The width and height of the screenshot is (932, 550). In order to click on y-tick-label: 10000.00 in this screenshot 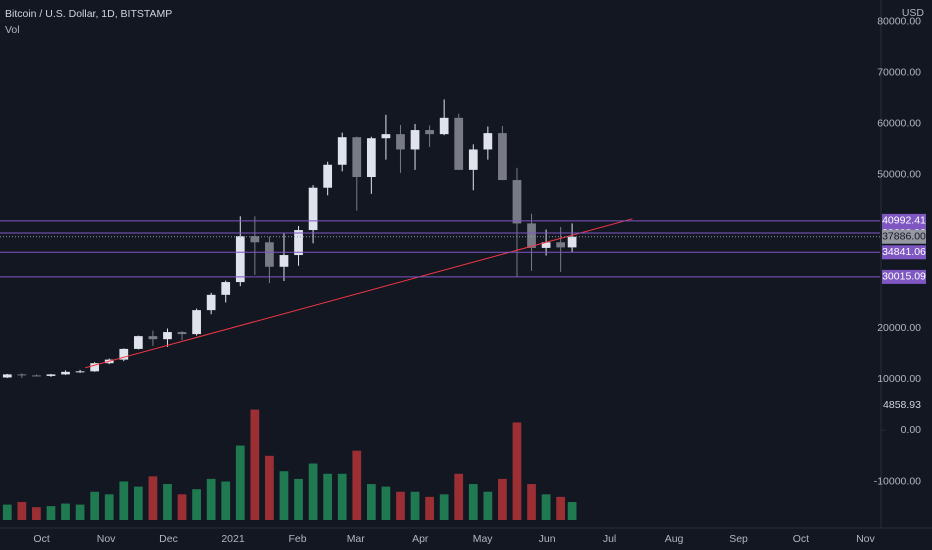, I will do `click(899, 379)`.